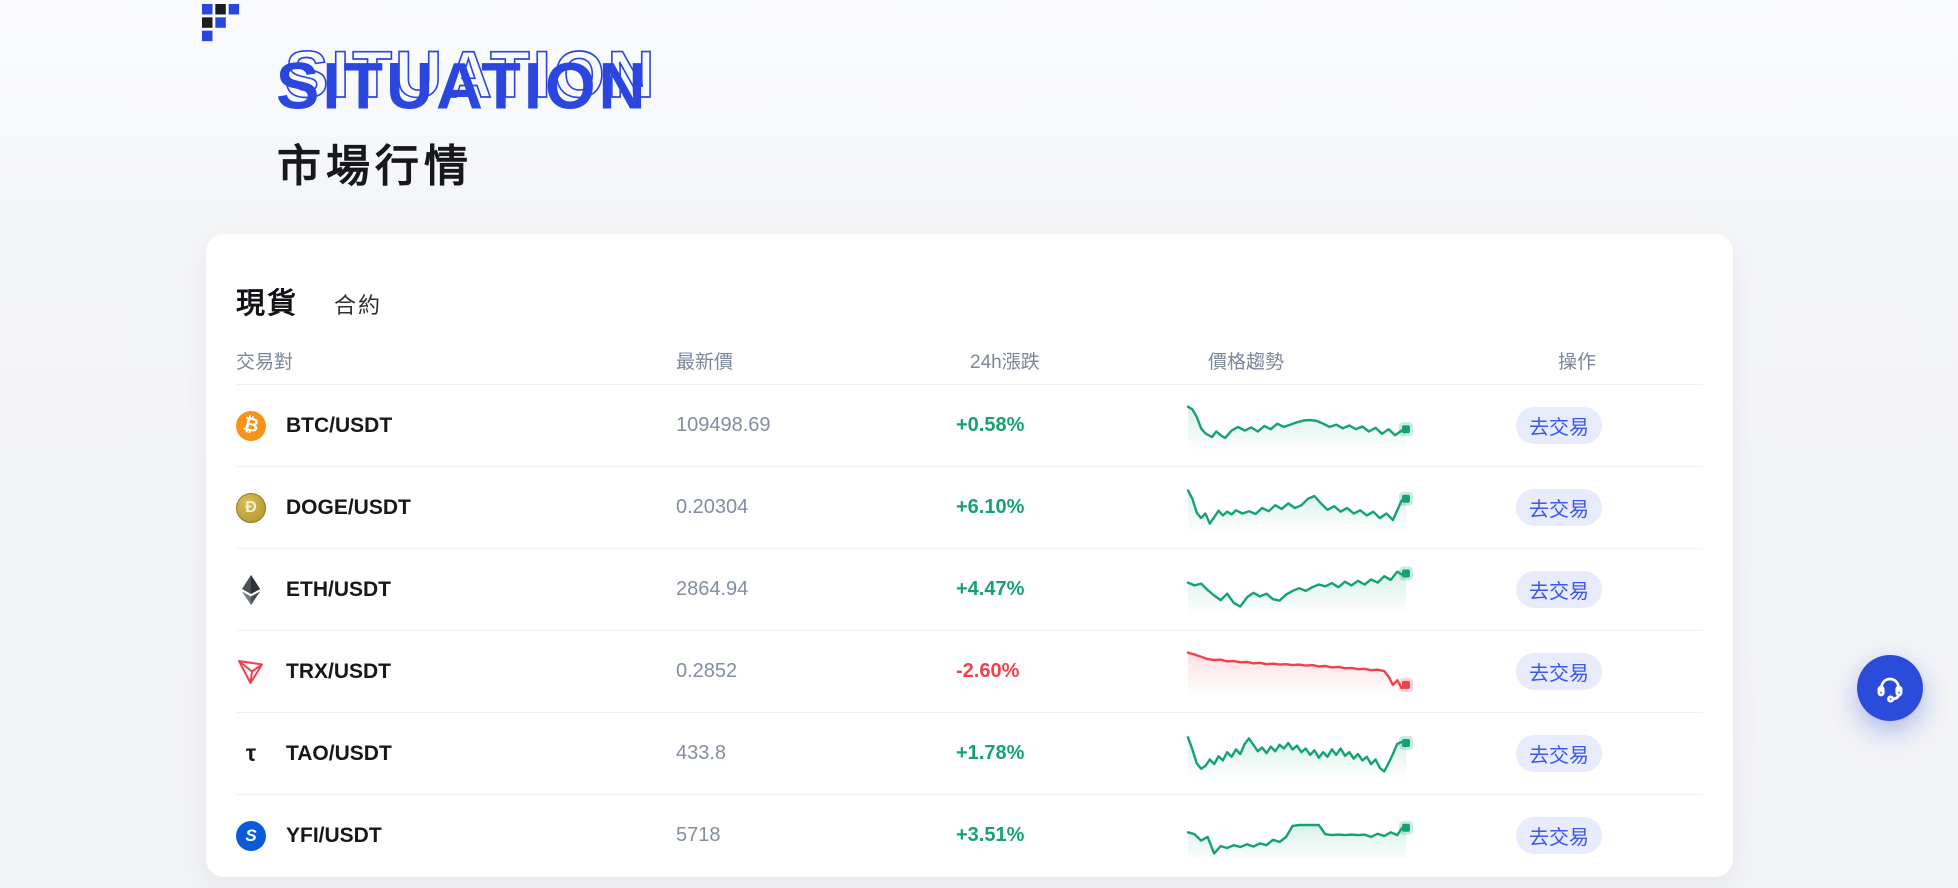 The image size is (1958, 888). I want to click on table-row: TRX/USDT 0.2852 -2.60% 去交易, so click(969, 671).